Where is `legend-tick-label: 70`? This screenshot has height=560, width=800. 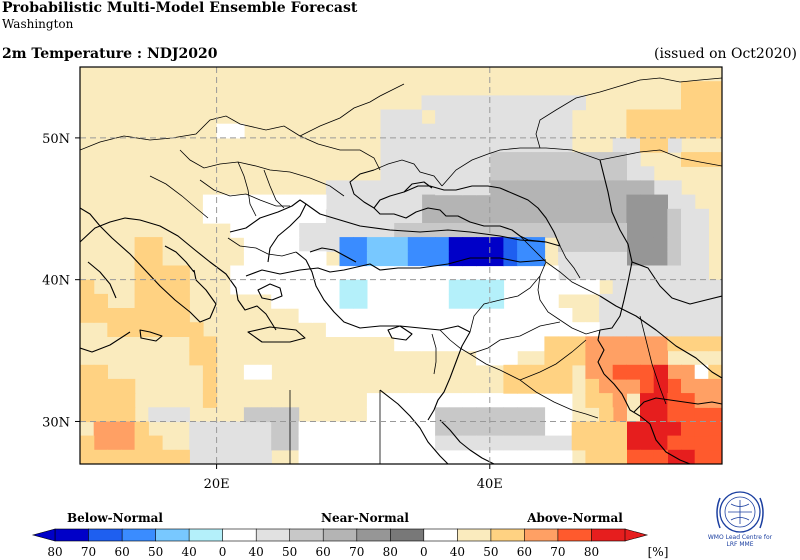 legend-tick-label: 70 is located at coordinates (357, 552).